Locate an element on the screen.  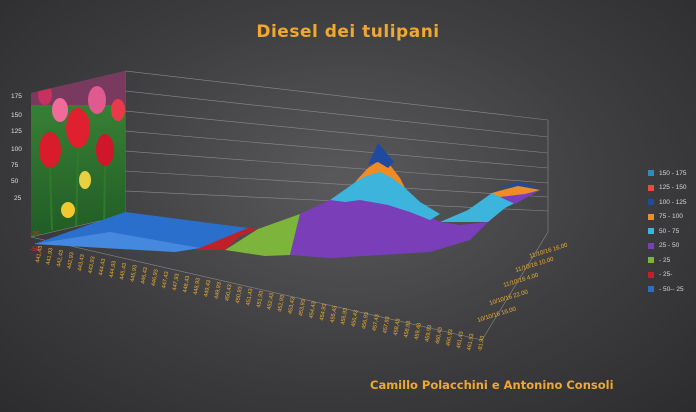
x-tick-label: 451,93 is located at coordinates (260, 299).